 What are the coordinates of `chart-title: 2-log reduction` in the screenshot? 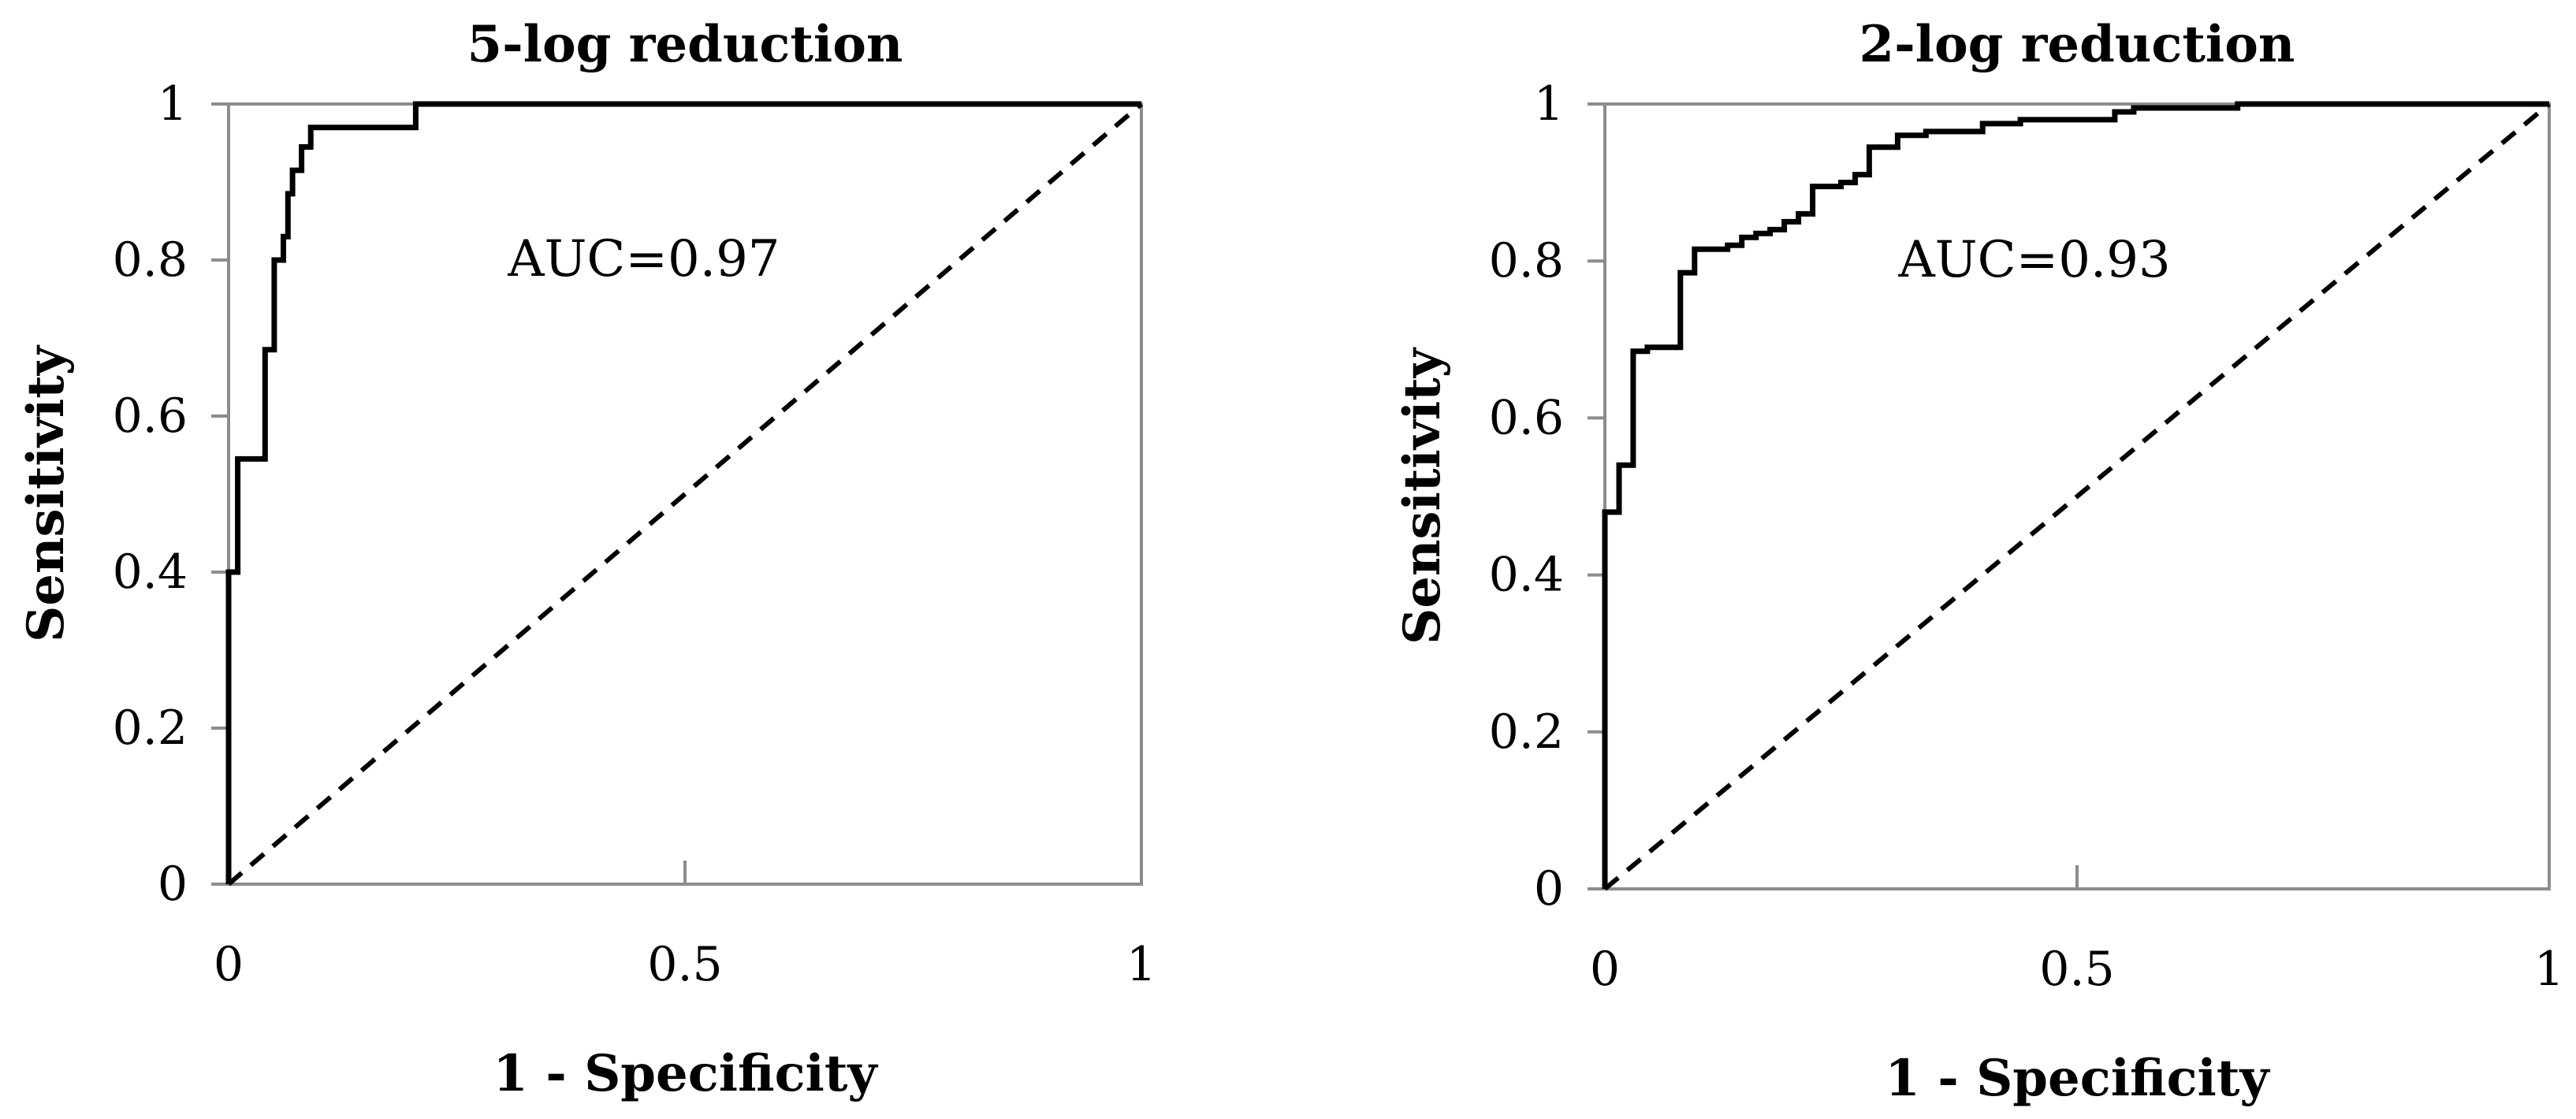 It's located at (2077, 44).